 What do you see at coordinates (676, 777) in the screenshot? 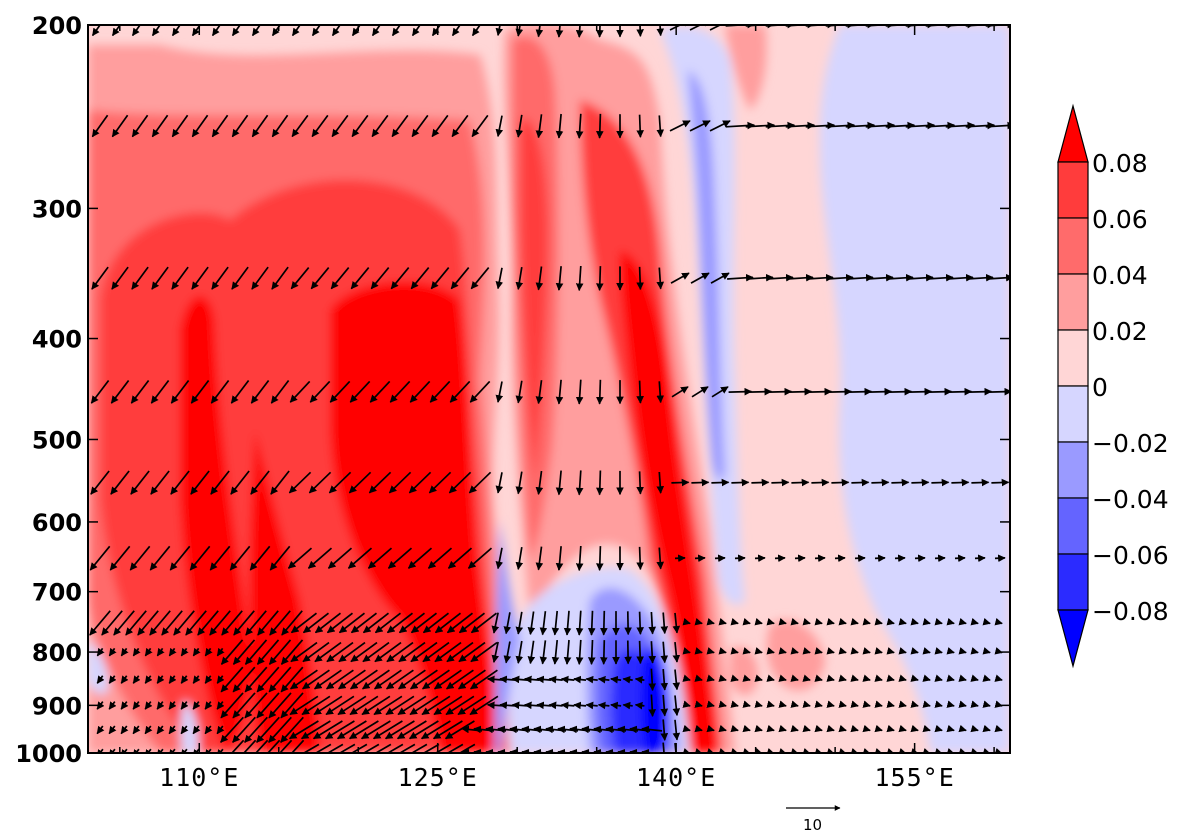
I see `x-tick-label: 140°E` at bounding box center [676, 777].